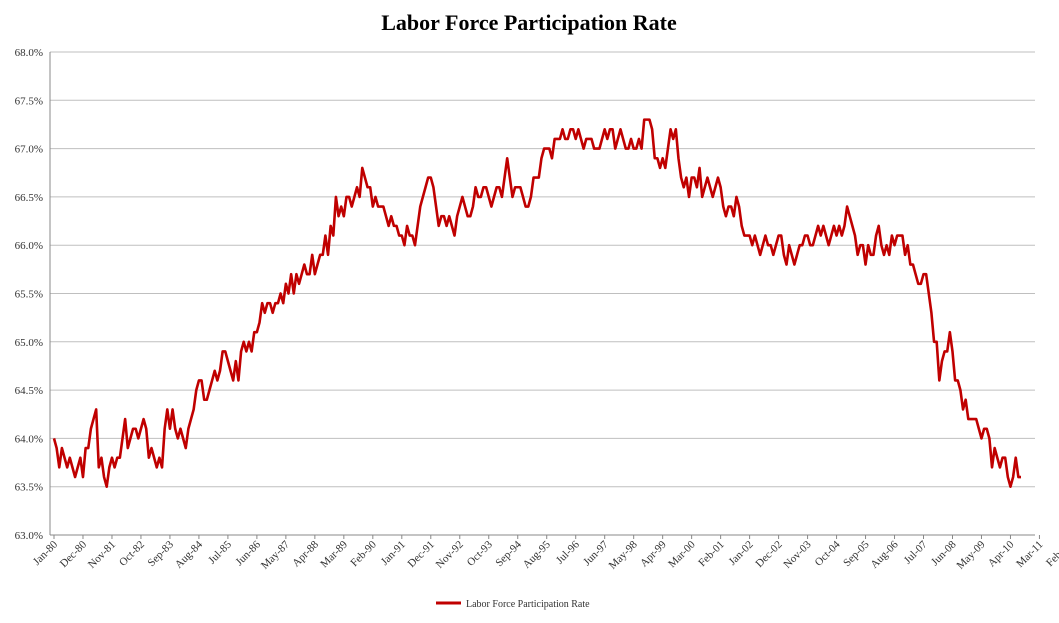  What do you see at coordinates (305, 553) in the screenshot?
I see `x-tick-label: Apr-88` at bounding box center [305, 553].